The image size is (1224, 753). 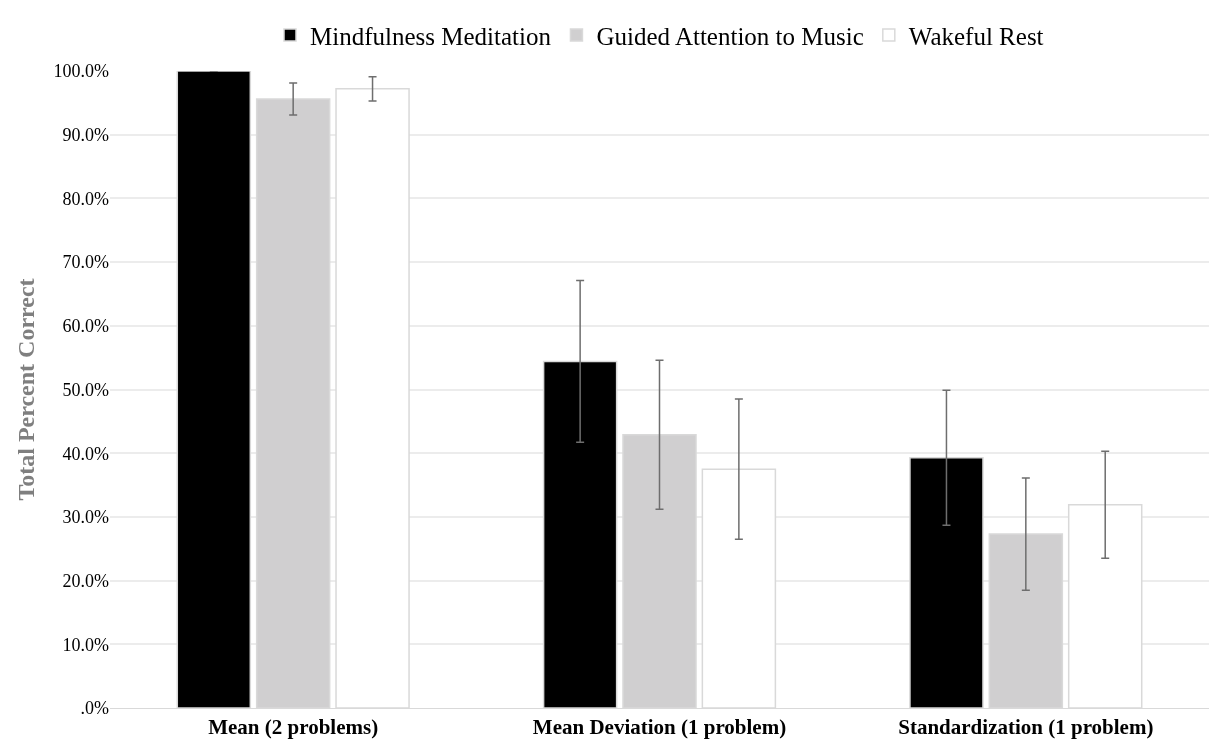 What do you see at coordinates (85, 262) in the screenshot?
I see `y-tick-label: 70.0%` at bounding box center [85, 262].